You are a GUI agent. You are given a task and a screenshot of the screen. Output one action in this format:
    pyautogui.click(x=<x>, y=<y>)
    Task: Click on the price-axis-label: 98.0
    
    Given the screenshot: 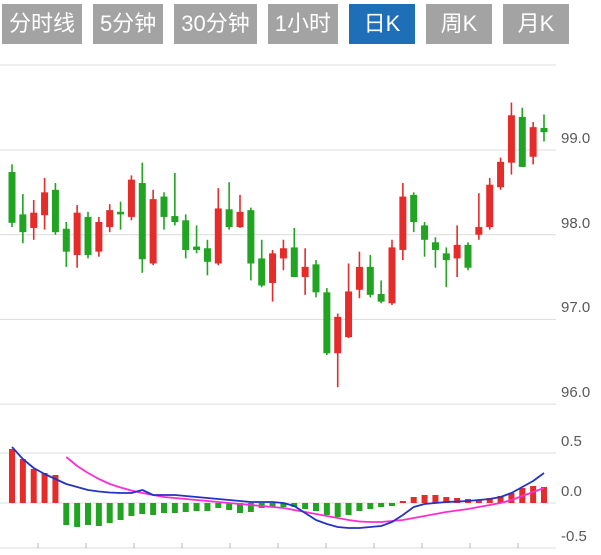 What is the action you would take?
    pyautogui.click(x=576, y=223)
    